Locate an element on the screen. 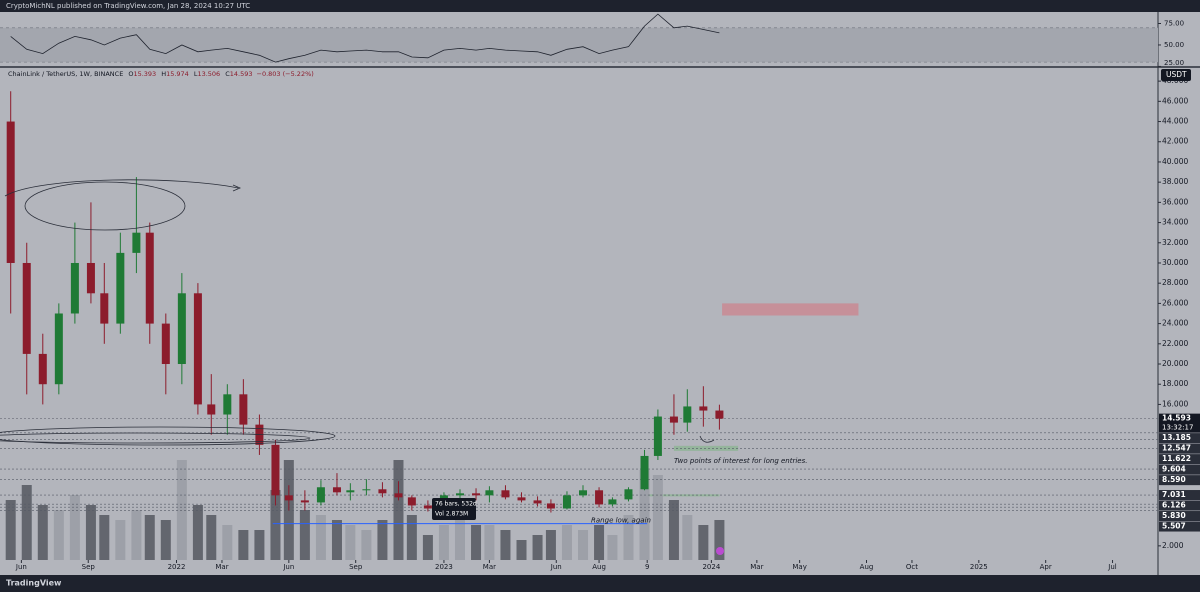 Image resolution: width=1200 pixels, height=592 pixels. price-label: 6.126 is located at coordinates (1174, 505).